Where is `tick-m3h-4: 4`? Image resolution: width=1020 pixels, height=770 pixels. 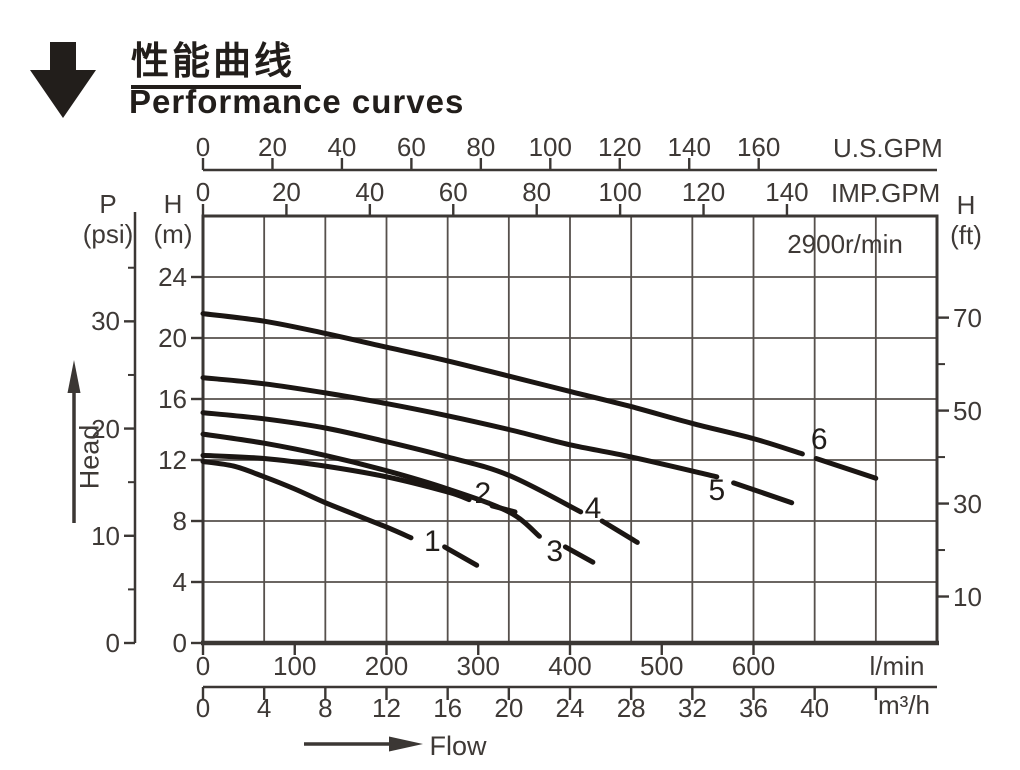
tick-m3h-4: 4 is located at coordinates (264, 708).